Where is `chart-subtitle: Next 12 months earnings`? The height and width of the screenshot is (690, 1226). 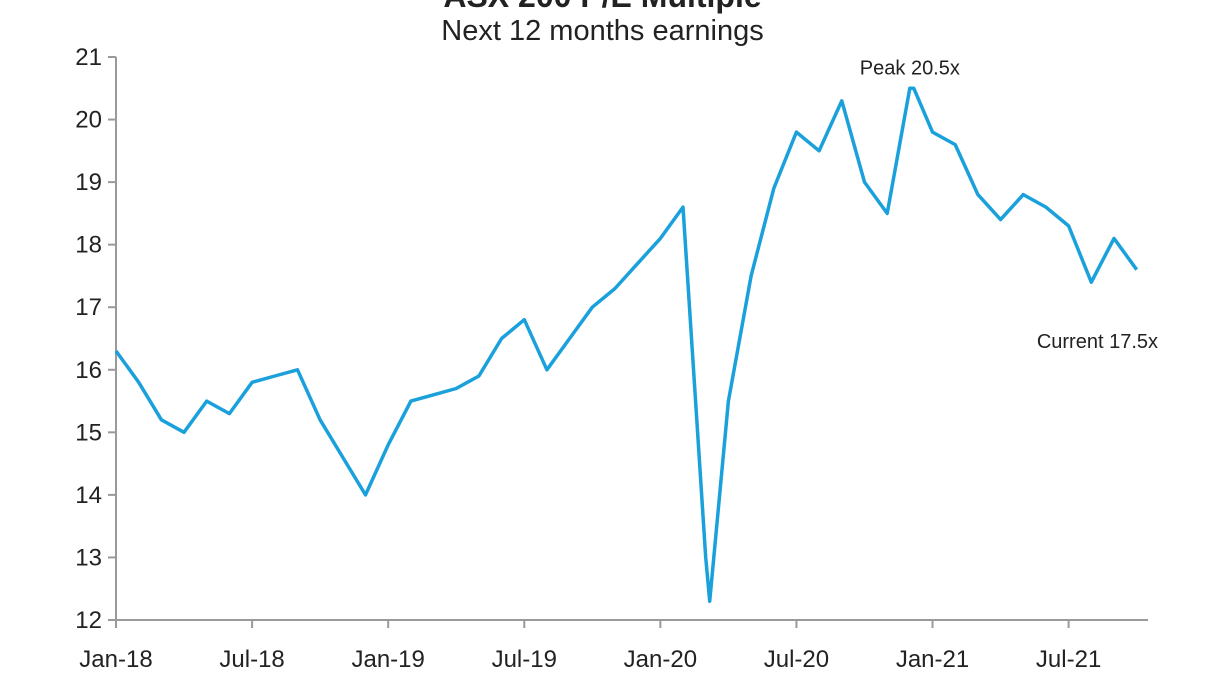
chart-subtitle: Next 12 months earnings is located at coordinates (602, 31).